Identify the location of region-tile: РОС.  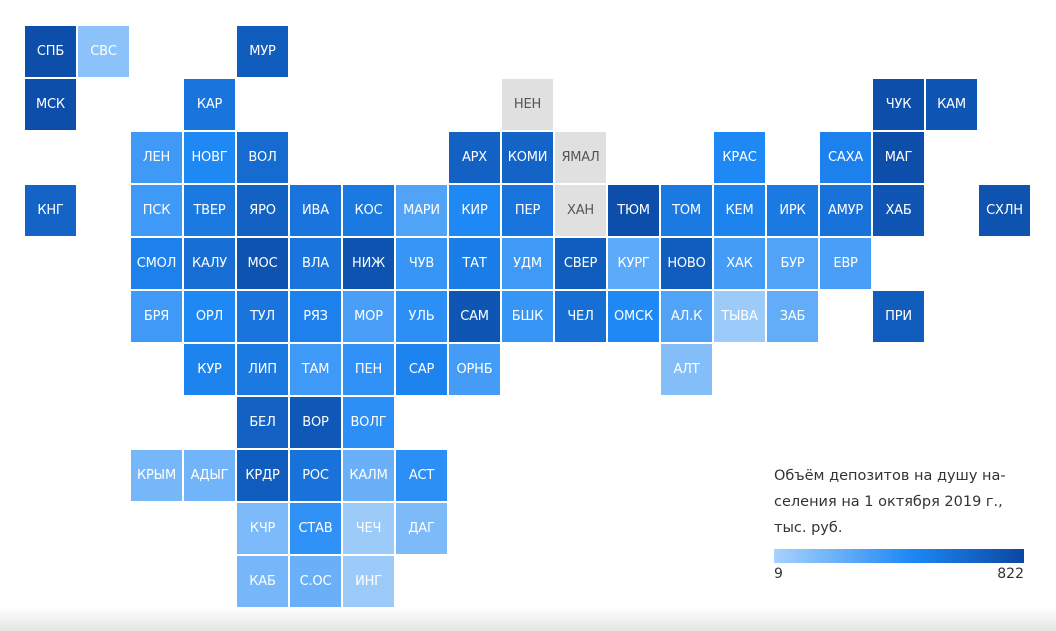
(315, 475).